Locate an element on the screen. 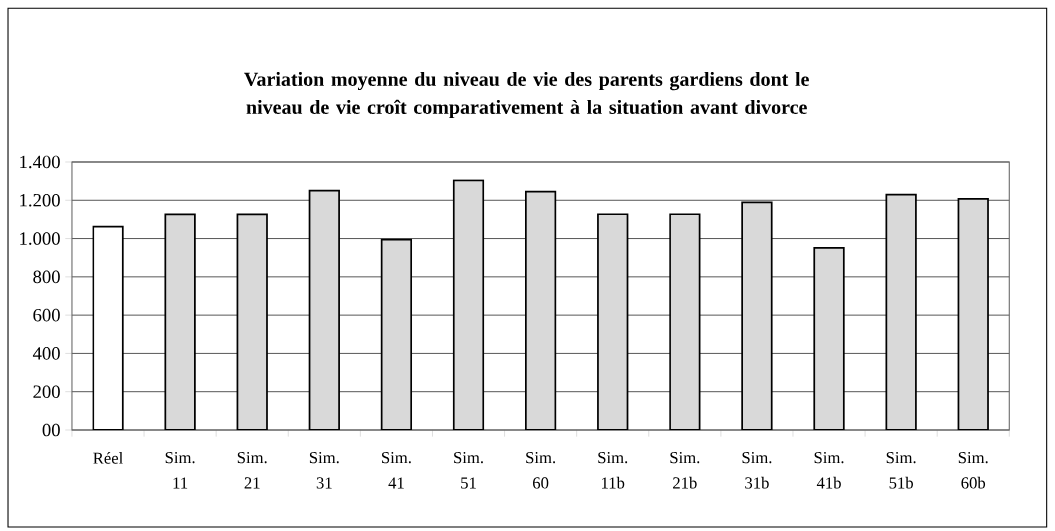 This screenshot has width=1055, height=531. x-tick-label: Sim. 11b is located at coordinates (613, 470).